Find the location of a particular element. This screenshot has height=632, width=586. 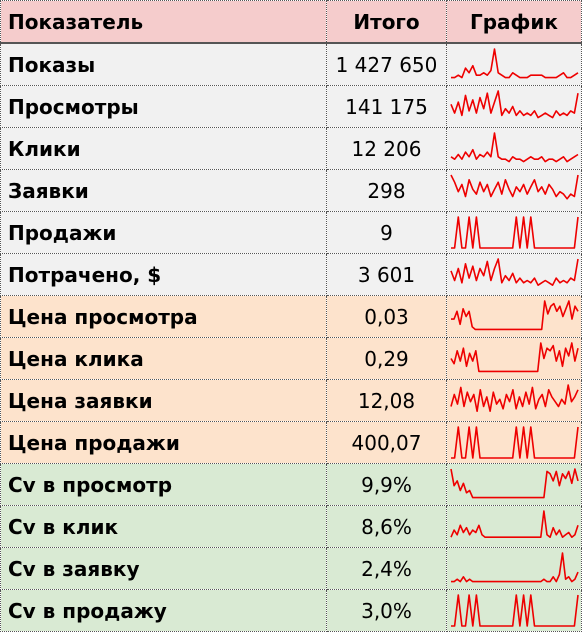

header-row: Показатель Итого График is located at coordinates (291, 22).